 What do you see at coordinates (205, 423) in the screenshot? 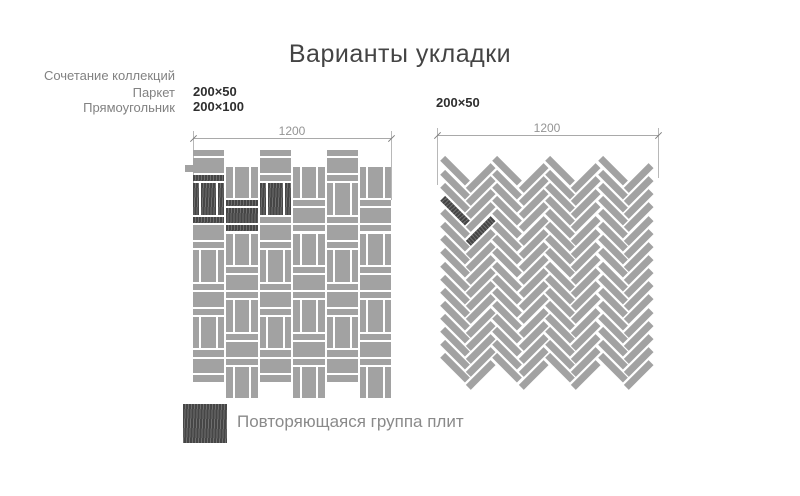
I see `repeating-group-swatch` at bounding box center [205, 423].